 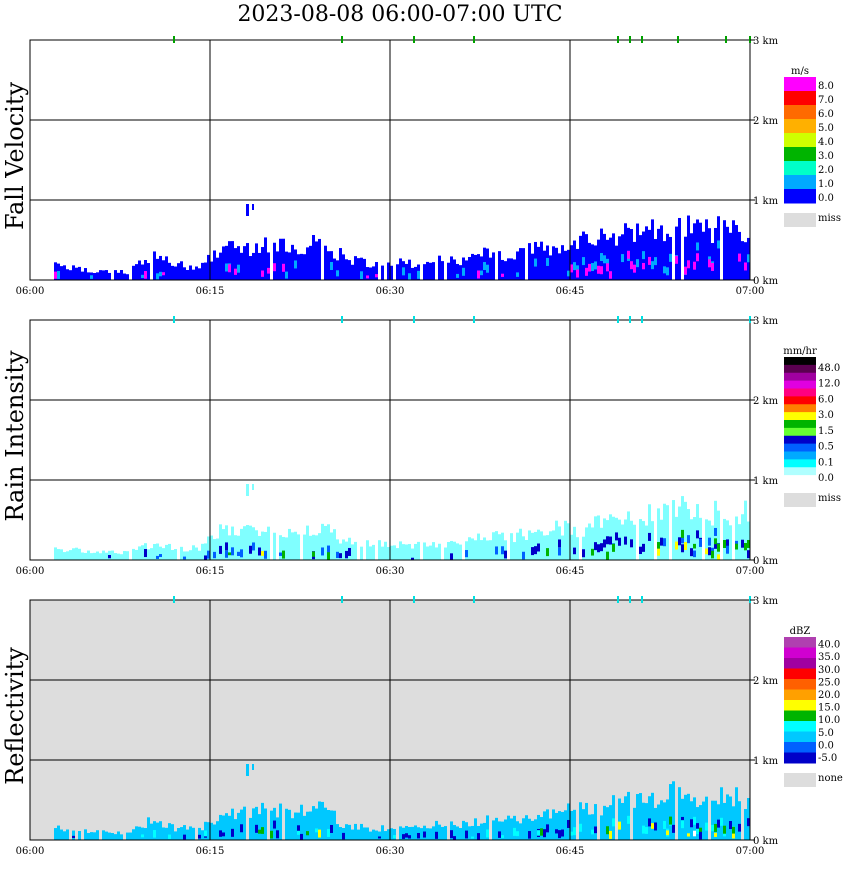 What do you see at coordinates (826, 142) in the screenshot?
I see `legend-label: 4.0` at bounding box center [826, 142].